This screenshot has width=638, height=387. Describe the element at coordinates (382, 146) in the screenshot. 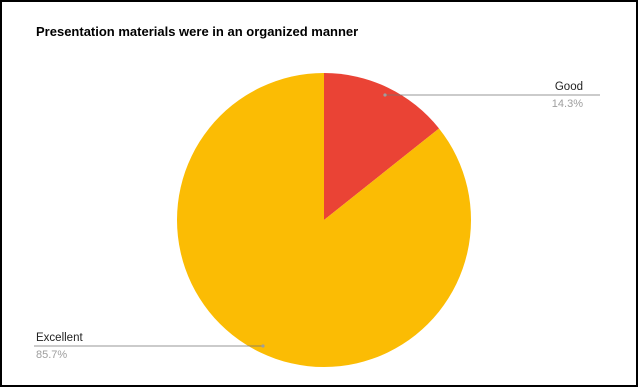

I see `pie-slice-good` at that location.